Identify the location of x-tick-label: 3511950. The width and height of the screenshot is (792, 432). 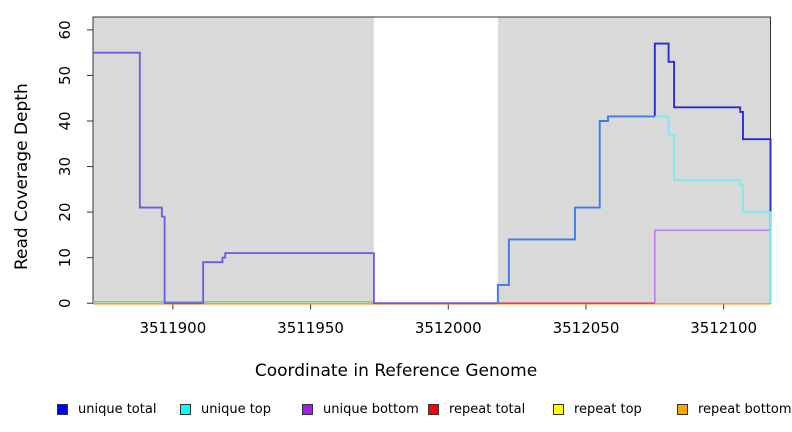
(310, 328).